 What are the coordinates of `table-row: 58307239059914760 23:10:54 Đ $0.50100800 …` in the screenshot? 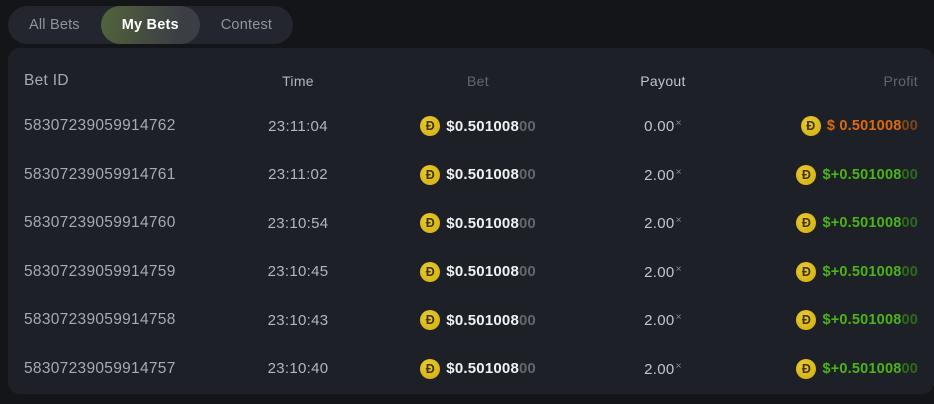 It's located at (471, 223).